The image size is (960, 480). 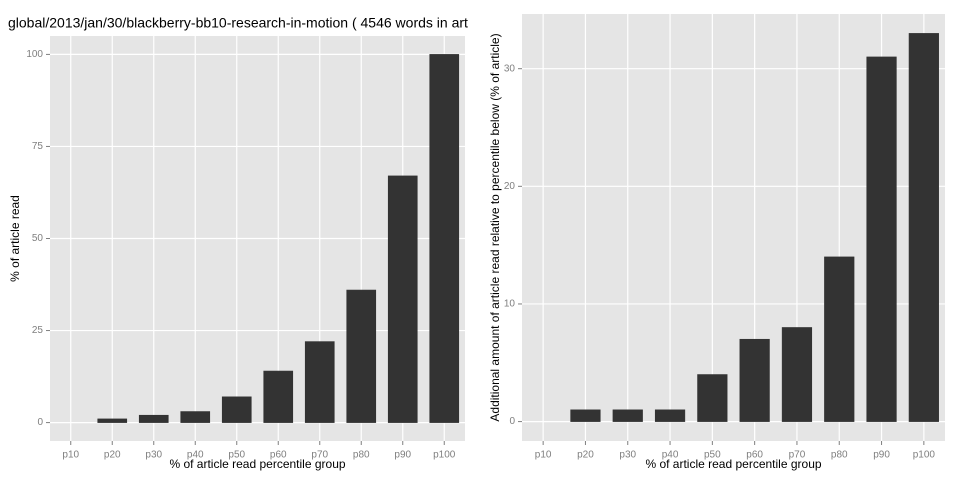 What do you see at coordinates (510, 186) in the screenshot?
I see `y-tick-label: 20` at bounding box center [510, 186].